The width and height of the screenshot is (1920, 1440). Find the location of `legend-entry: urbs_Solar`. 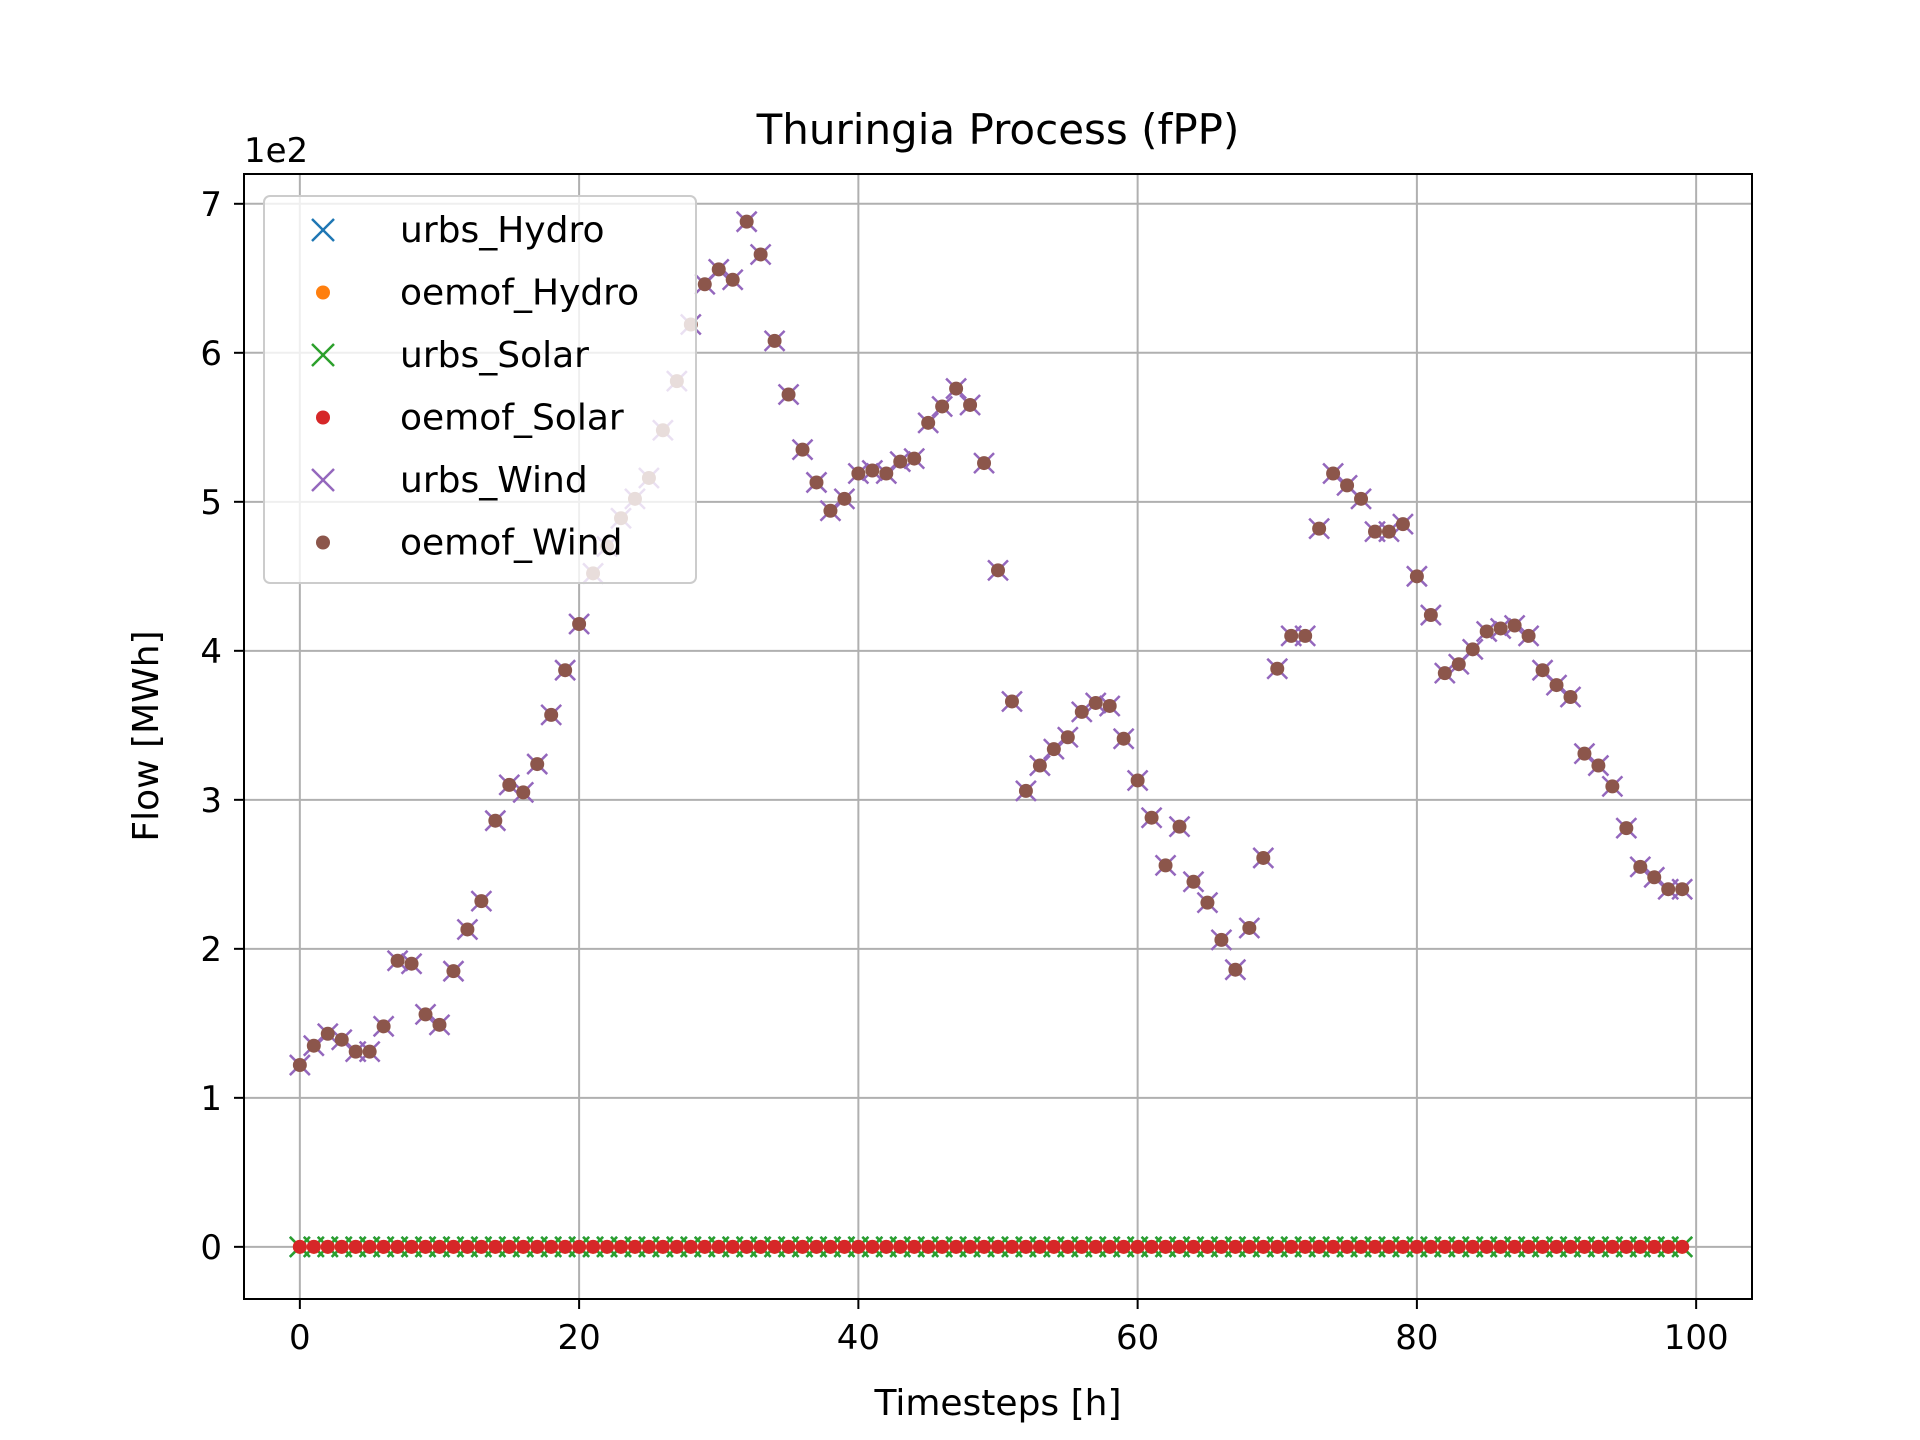

legend-entry: urbs_Solar is located at coordinates (450, 355).